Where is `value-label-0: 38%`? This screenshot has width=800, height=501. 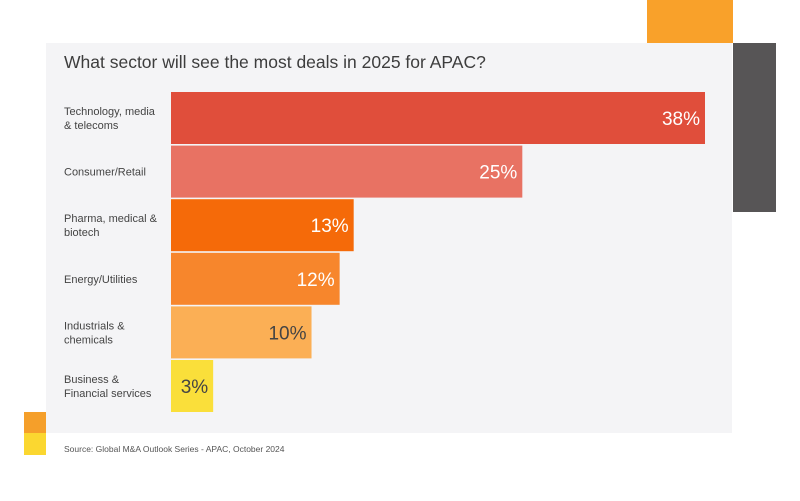
value-label-0: 38% is located at coordinates (681, 119).